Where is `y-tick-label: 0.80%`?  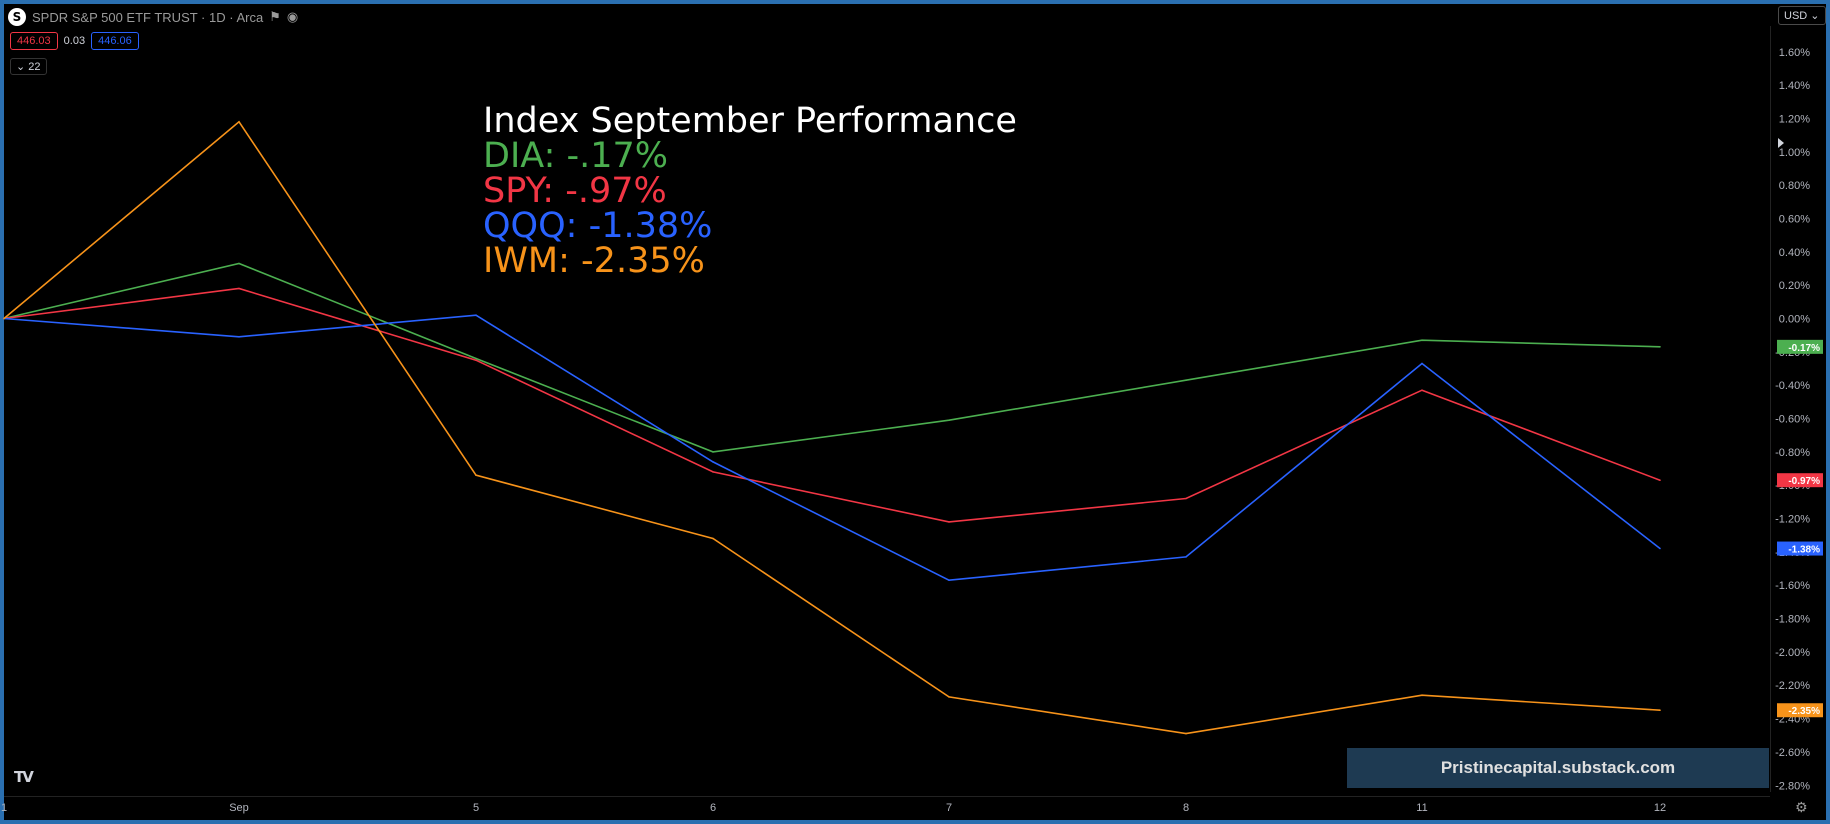 y-tick-label: 0.80% is located at coordinates (1794, 186).